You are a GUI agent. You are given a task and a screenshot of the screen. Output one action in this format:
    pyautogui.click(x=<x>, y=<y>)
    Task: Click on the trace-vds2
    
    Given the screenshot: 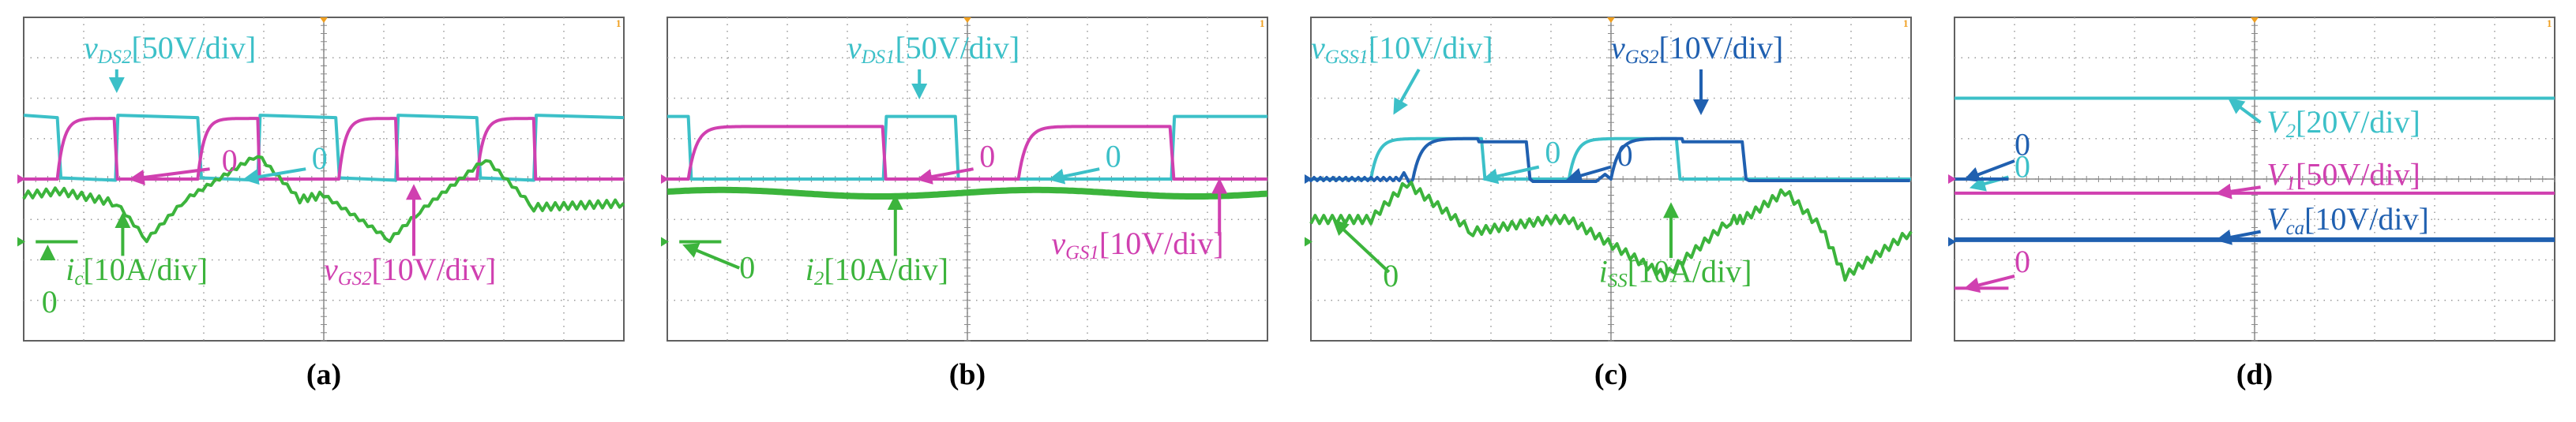 What is the action you would take?
    pyautogui.click(x=324, y=148)
    